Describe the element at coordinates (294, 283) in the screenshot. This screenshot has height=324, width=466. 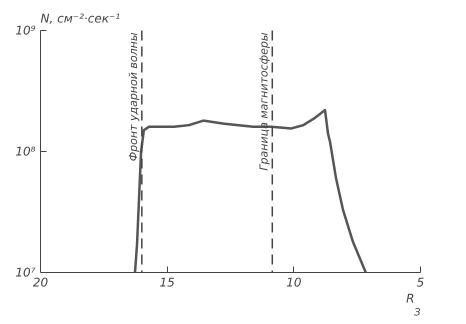
I see `x-tick-label: 10` at that location.